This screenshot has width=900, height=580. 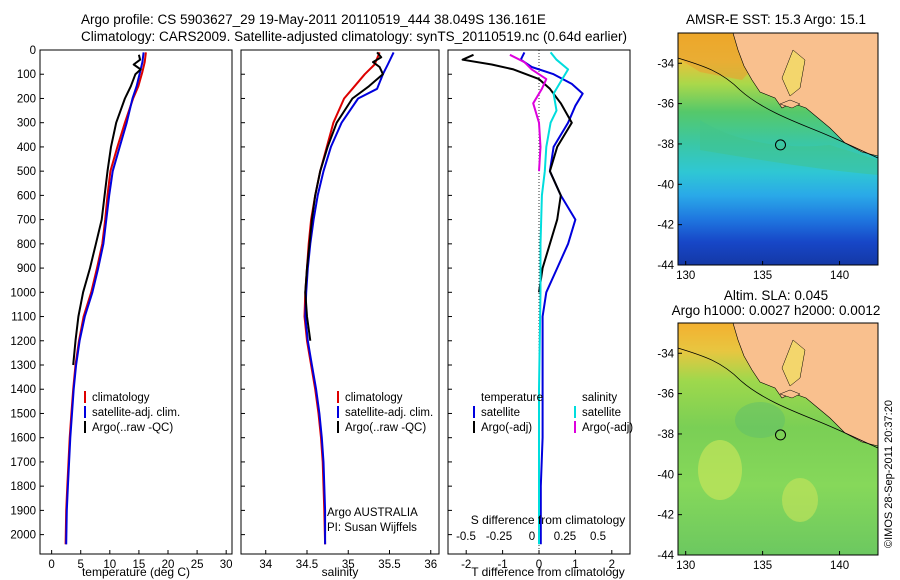 I want to click on sla-map-frame, so click(x=778, y=439).